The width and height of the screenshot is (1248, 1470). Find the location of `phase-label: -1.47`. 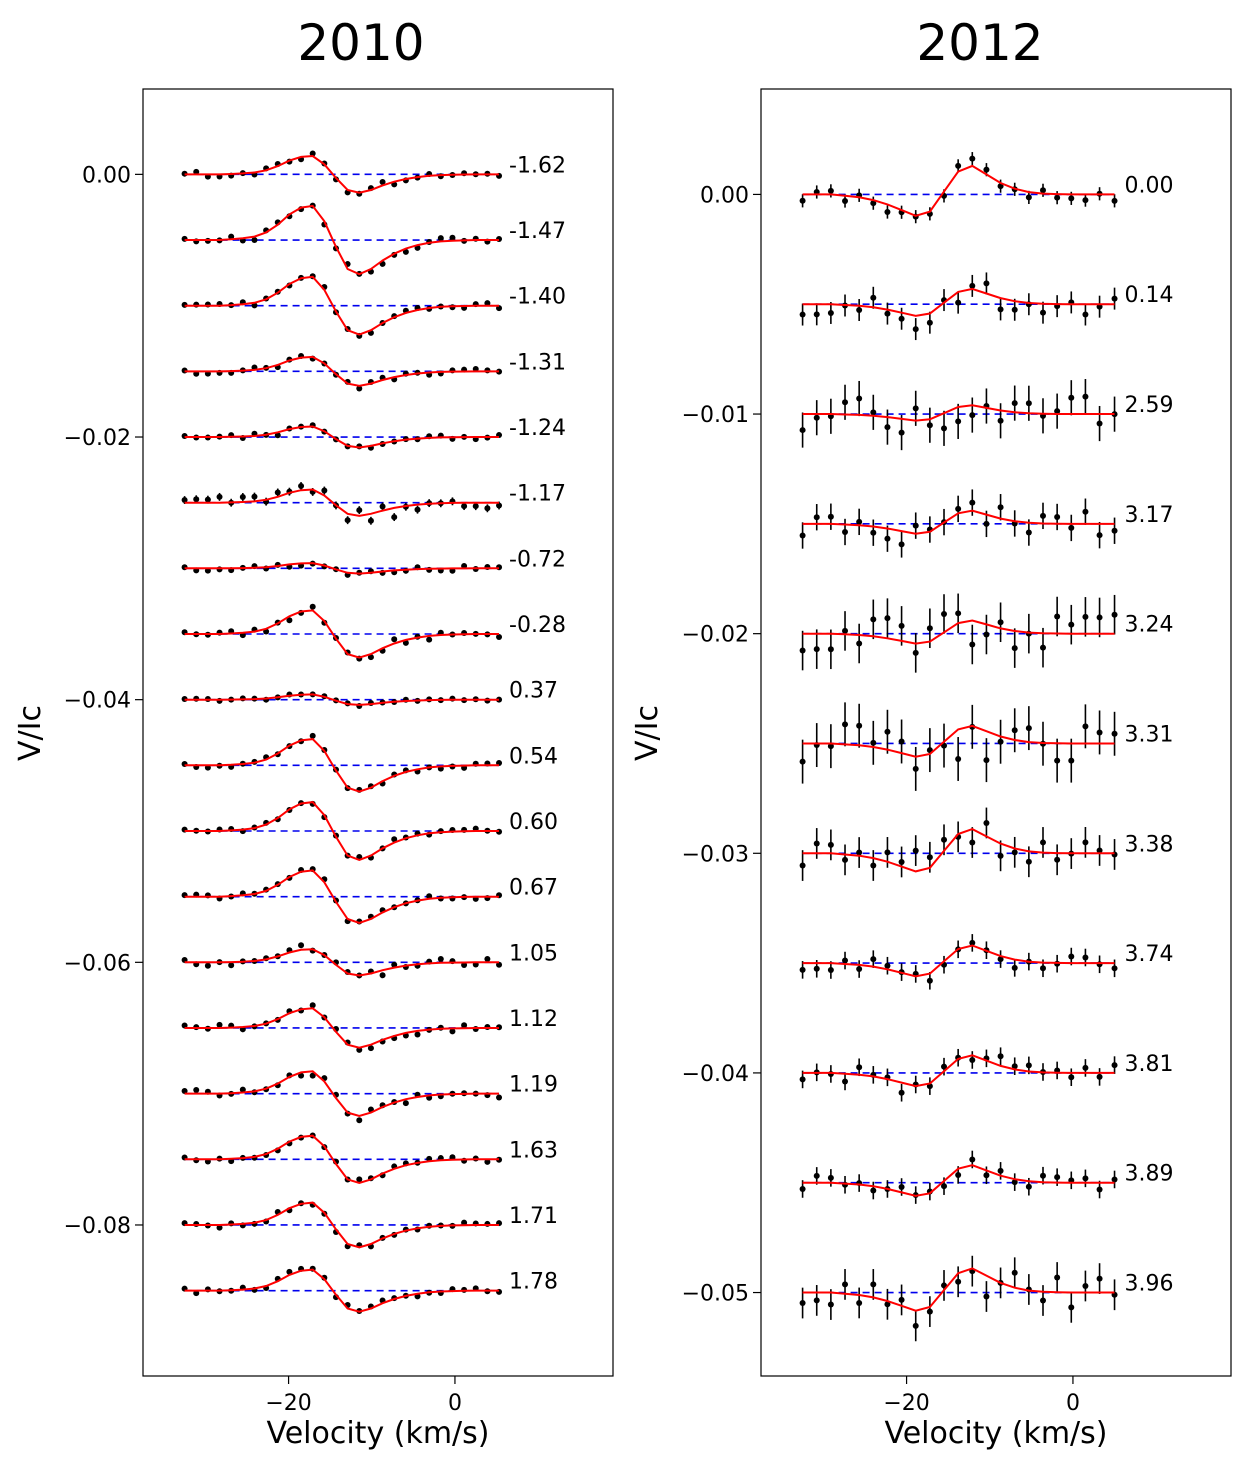

phase-label: -1.47 is located at coordinates (537, 231).